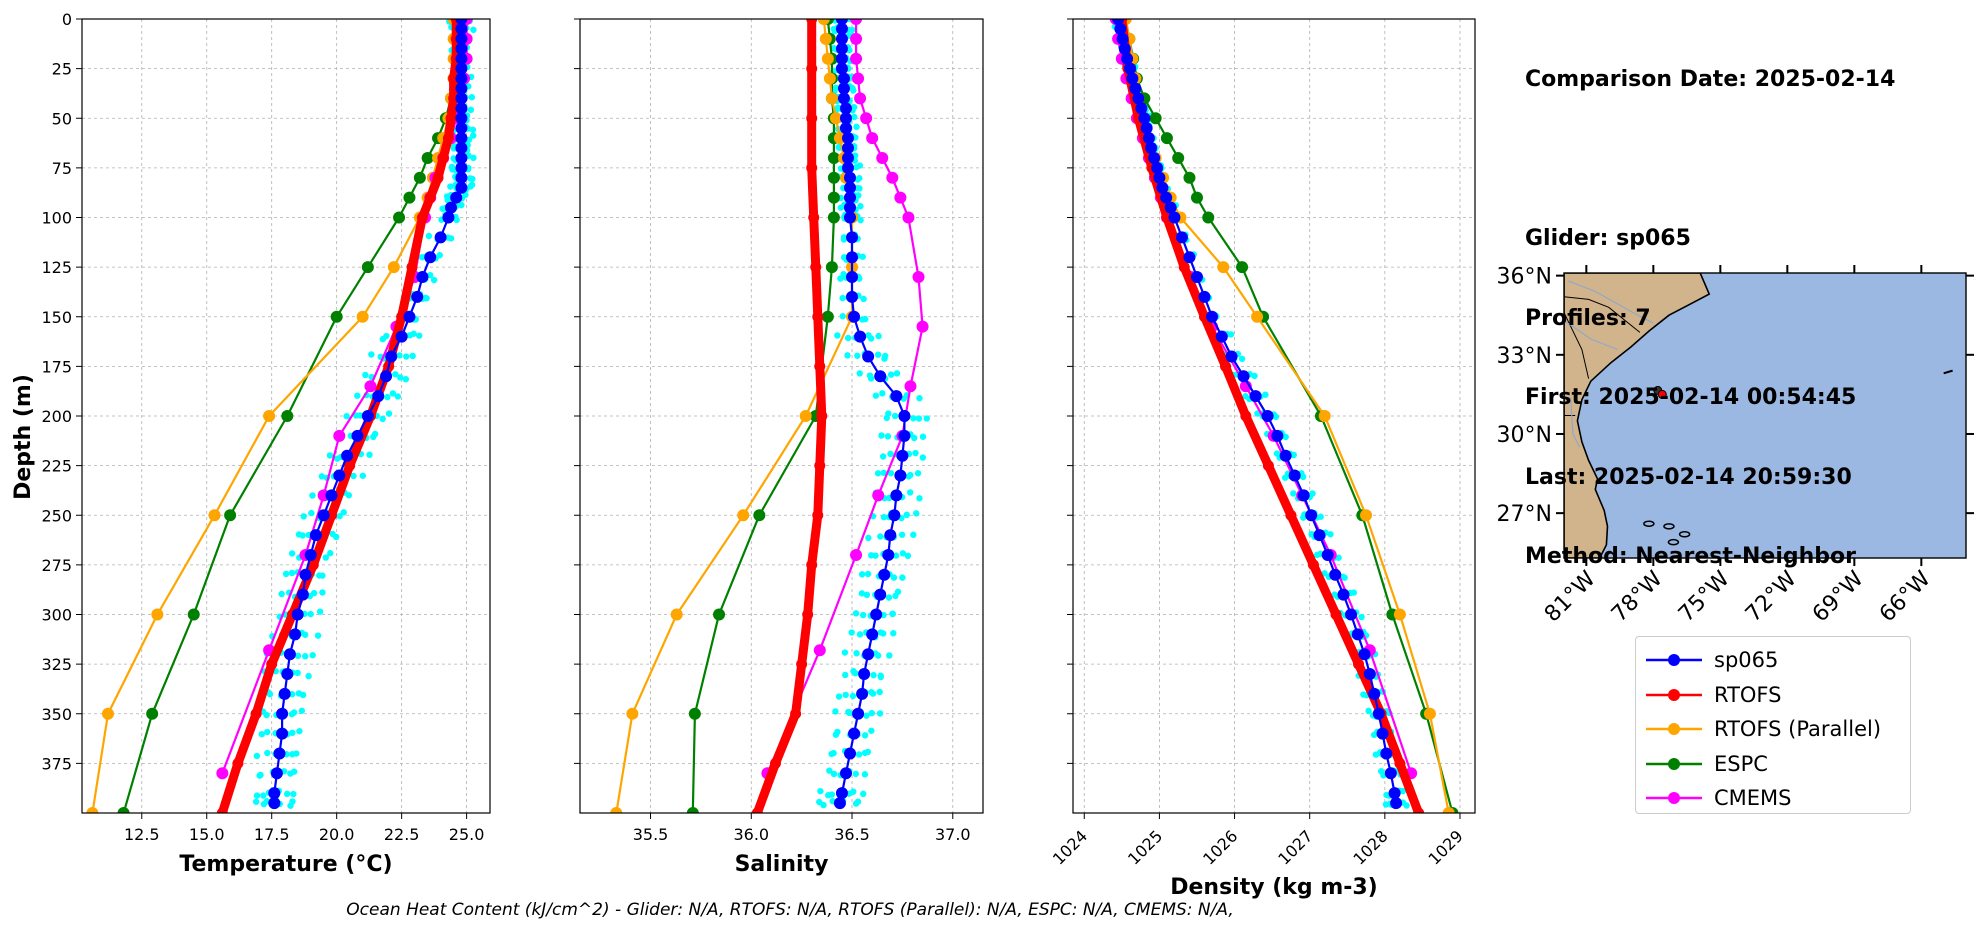  I want to click on series-point-rtofs-parallel-, so click(393, 267).